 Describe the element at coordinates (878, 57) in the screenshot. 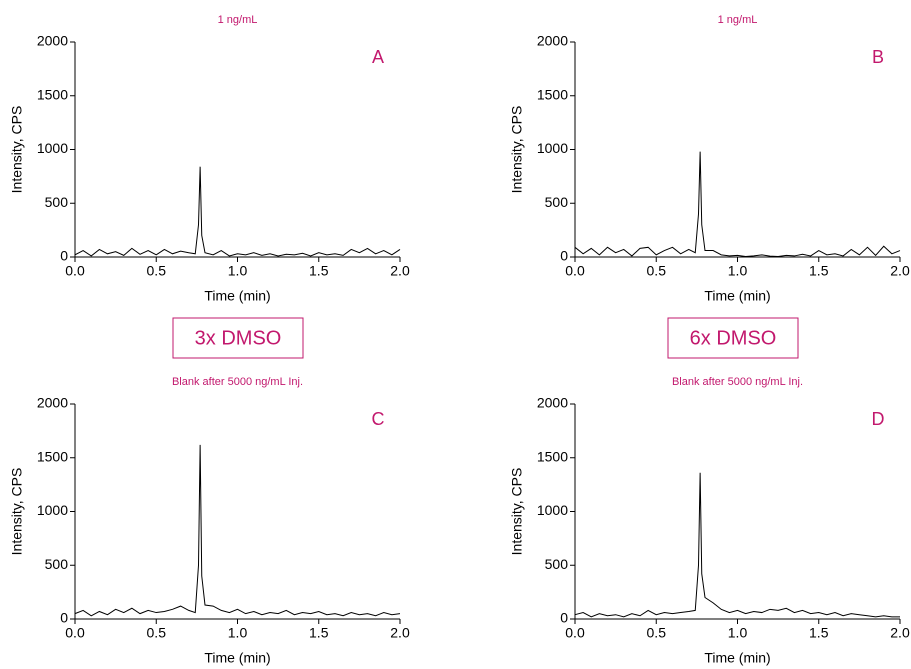

I see `panel-label: B` at that location.